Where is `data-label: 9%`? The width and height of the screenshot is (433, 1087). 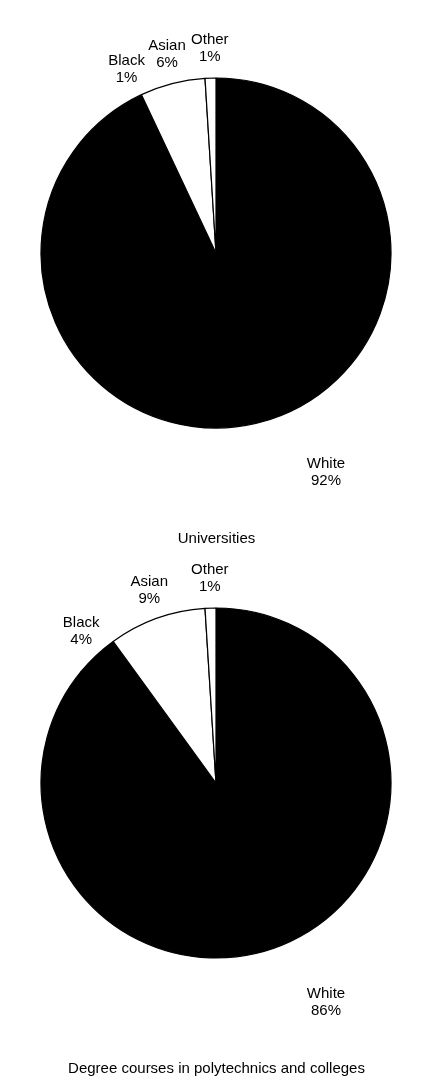 data-label: 9% is located at coordinates (149, 597).